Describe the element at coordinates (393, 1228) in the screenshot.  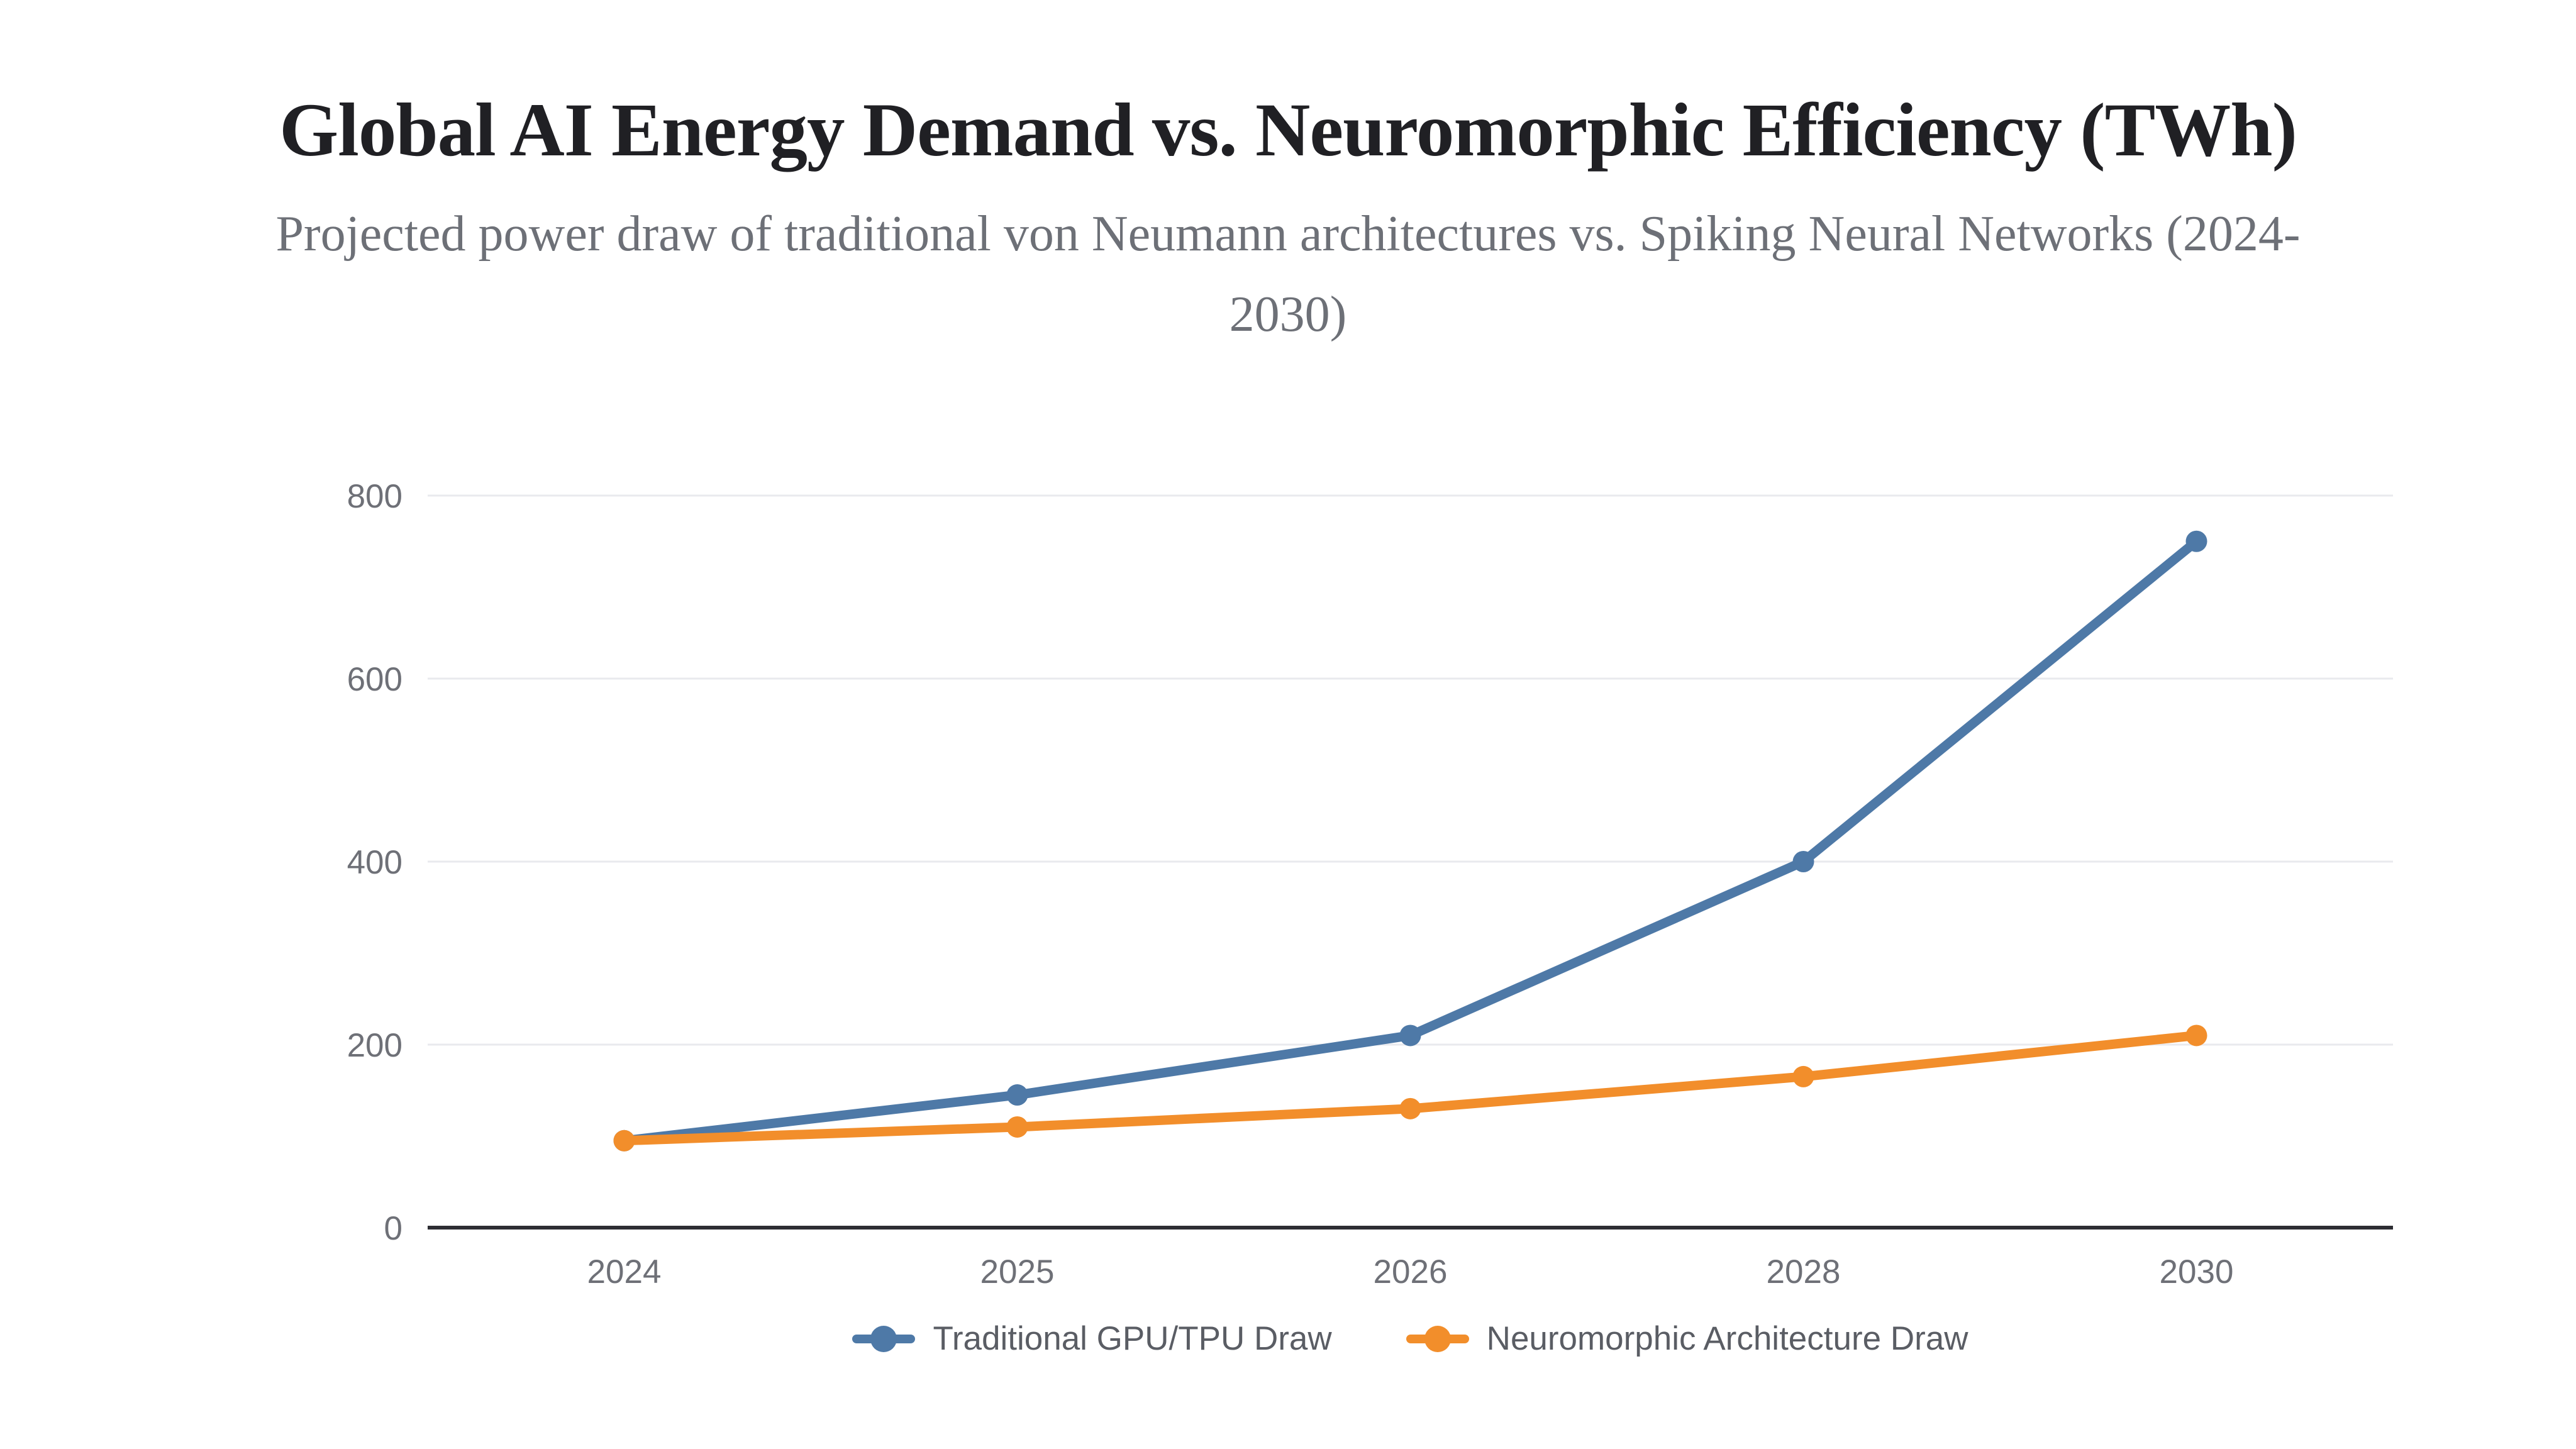
I see `y-tick-label: 0` at that location.